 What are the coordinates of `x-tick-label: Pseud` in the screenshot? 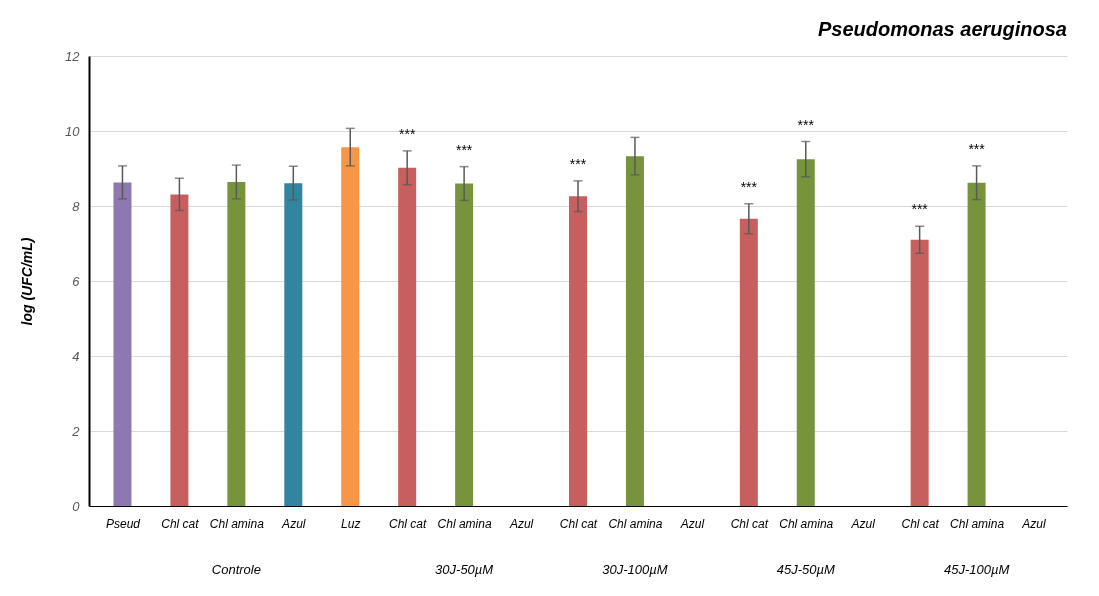 It's located at (123, 523).